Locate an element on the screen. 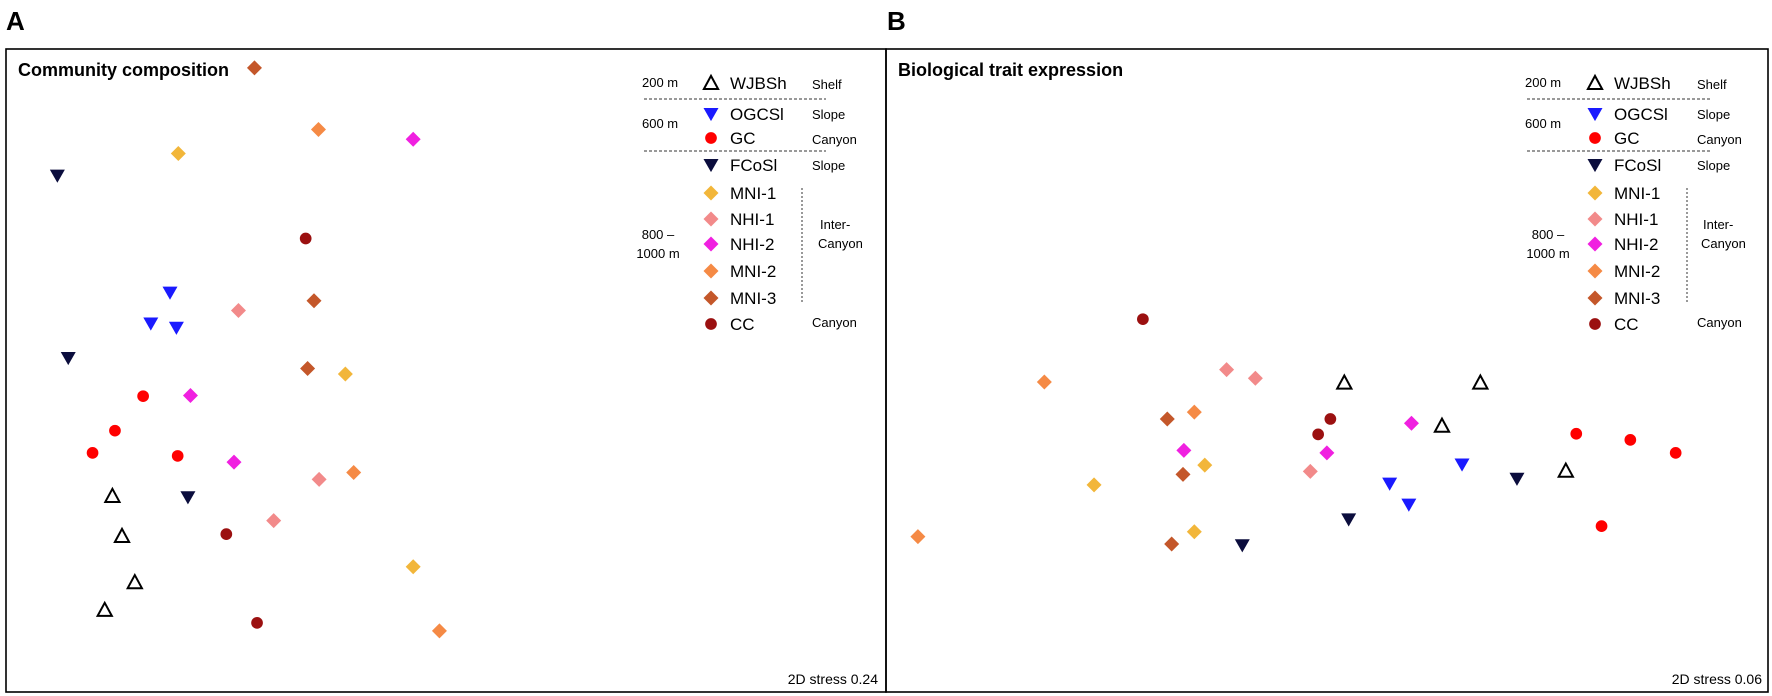 This screenshot has width=1772, height=696. legend-marker-cc is located at coordinates (711, 324).